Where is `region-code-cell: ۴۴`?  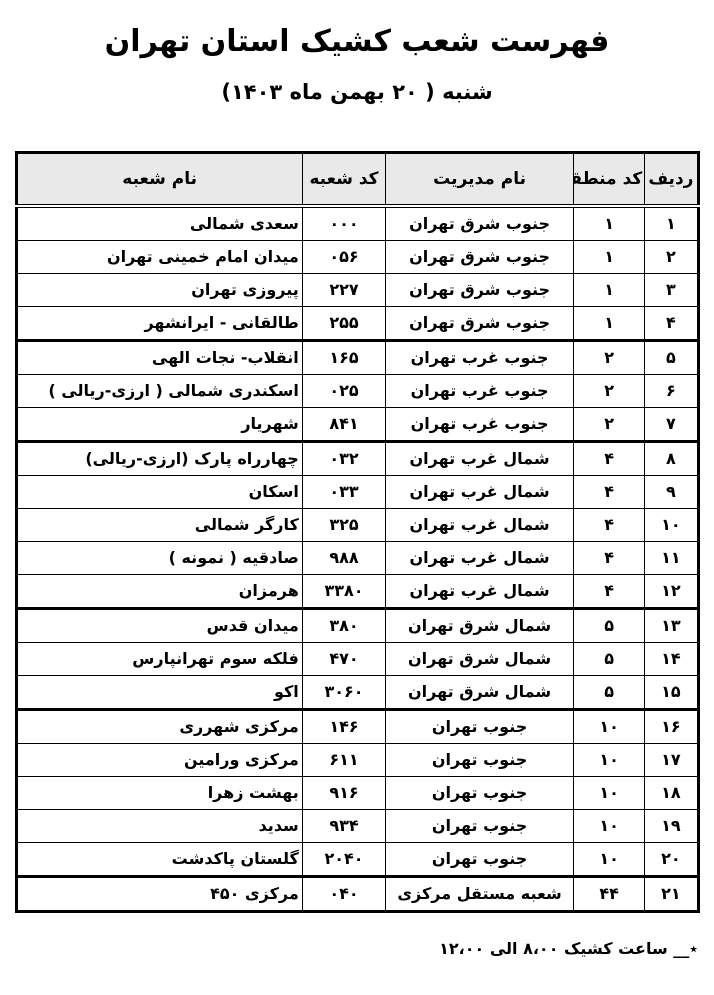
region-code-cell: ۴۴ is located at coordinates (609, 893).